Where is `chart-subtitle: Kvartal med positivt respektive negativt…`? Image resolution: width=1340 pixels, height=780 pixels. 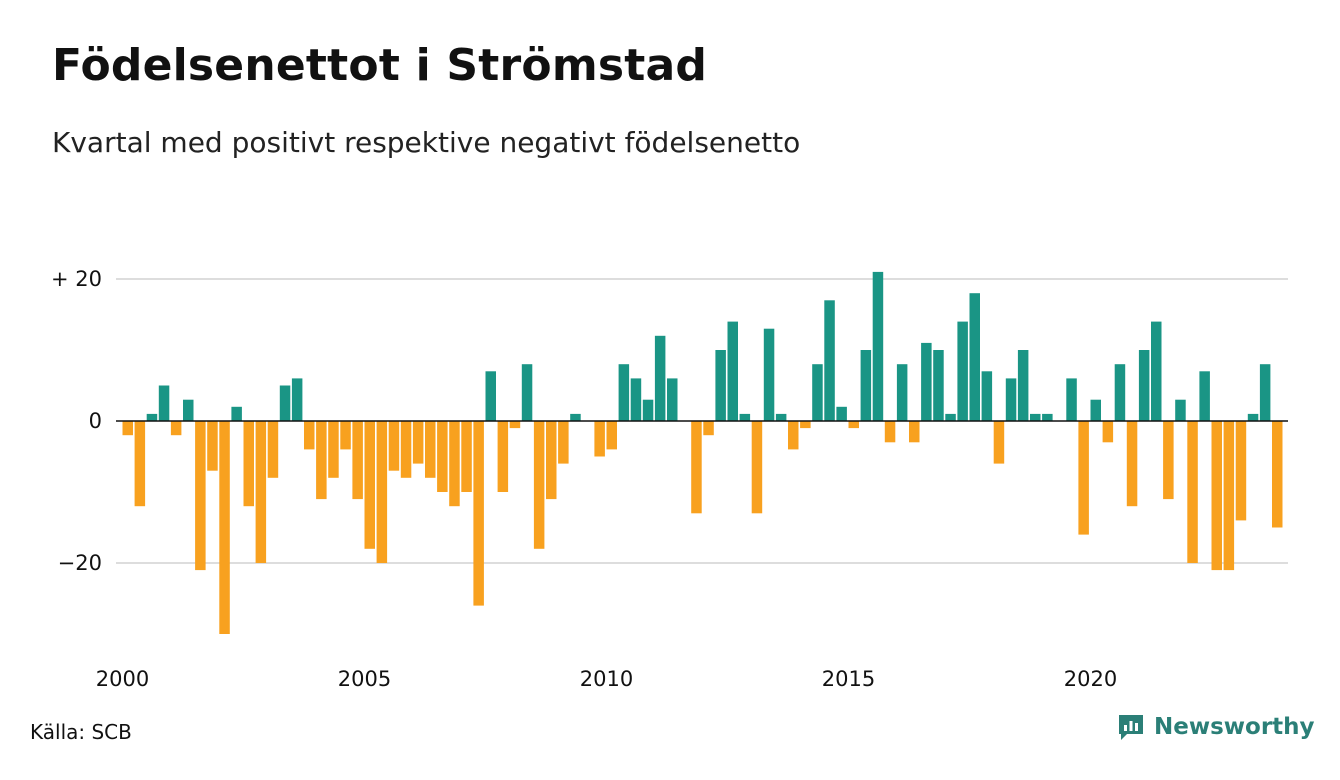
chart-subtitle: Kvartal med positivt respektive negativt… is located at coordinates (426, 142).